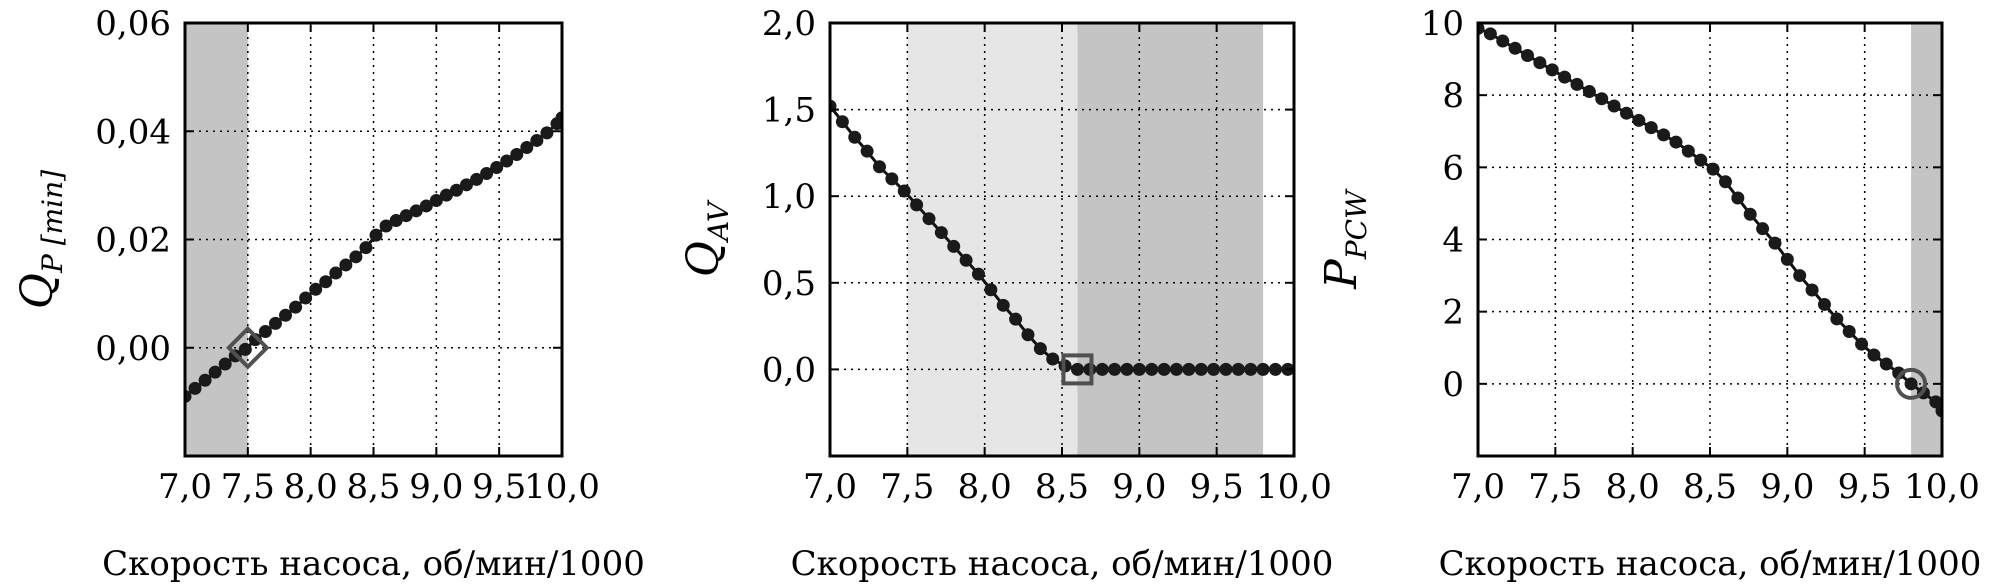 The image size is (2006, 588). Describe the element at coordinates (133, 241) in the screenshot. I see `y-tick-label: 0,02` at that location.